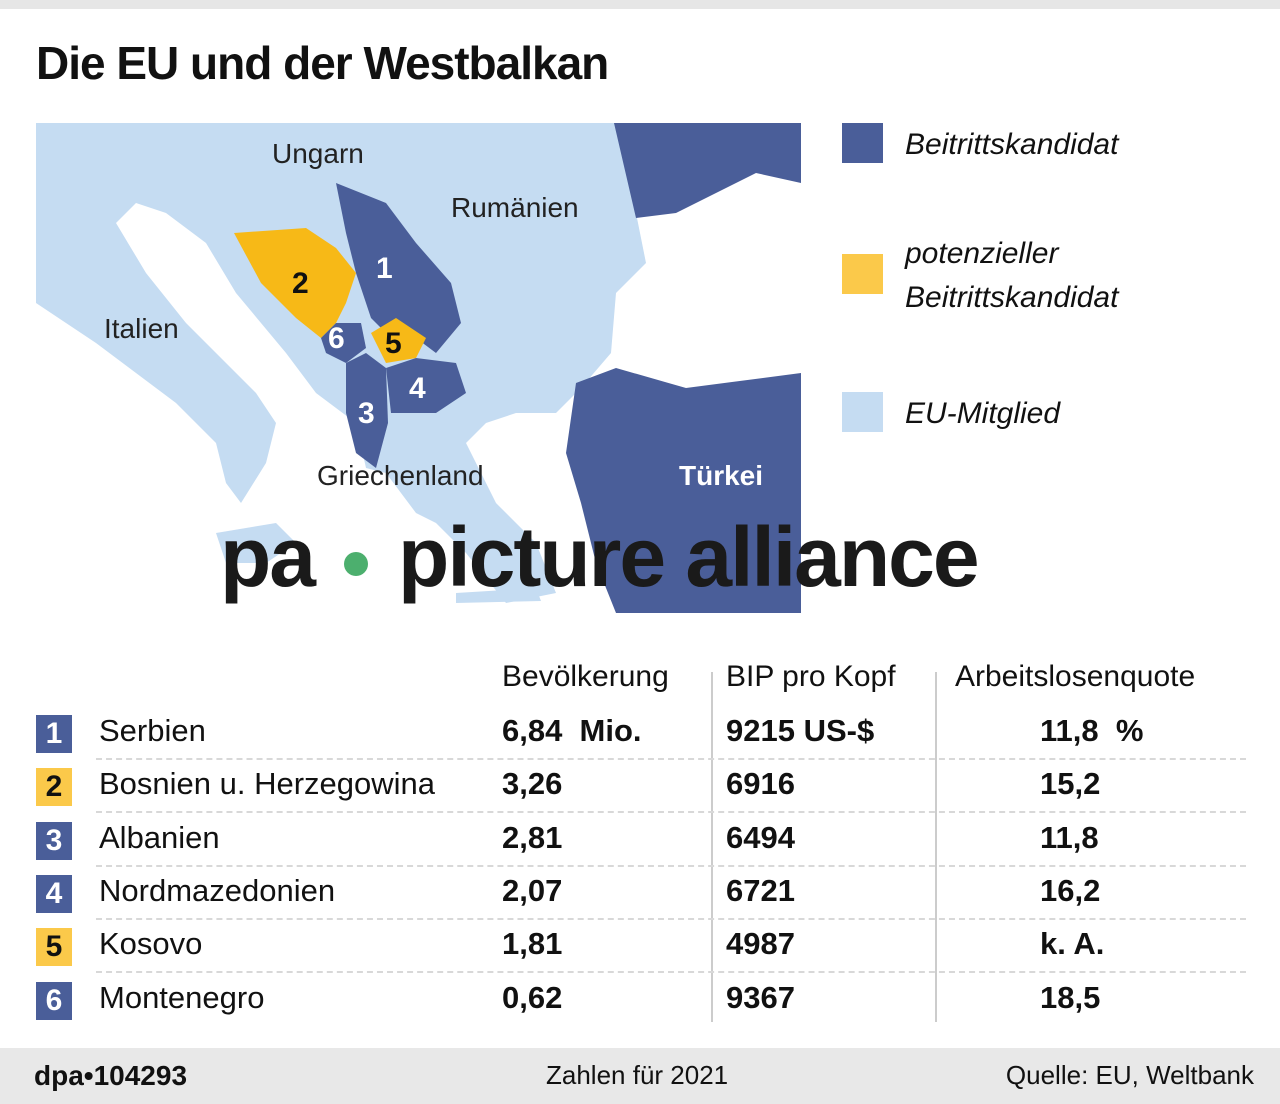  Describe the element at coordinates (300, 283) in the screenshot. I see `map-number-2: 2` at that location.